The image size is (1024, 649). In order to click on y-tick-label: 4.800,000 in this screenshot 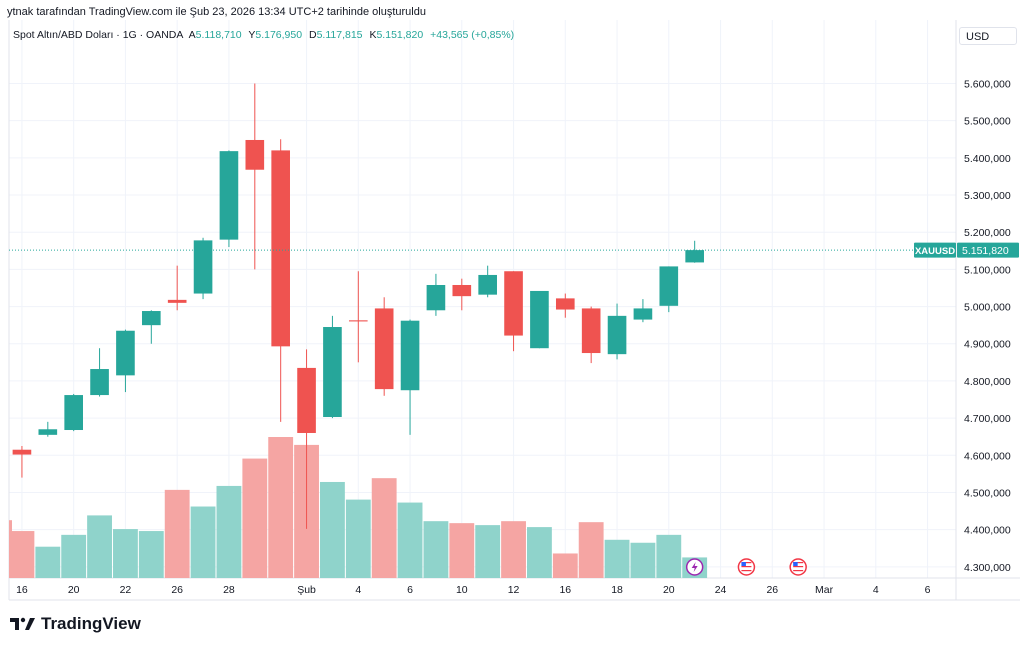, I will do `click(987, 382)`.